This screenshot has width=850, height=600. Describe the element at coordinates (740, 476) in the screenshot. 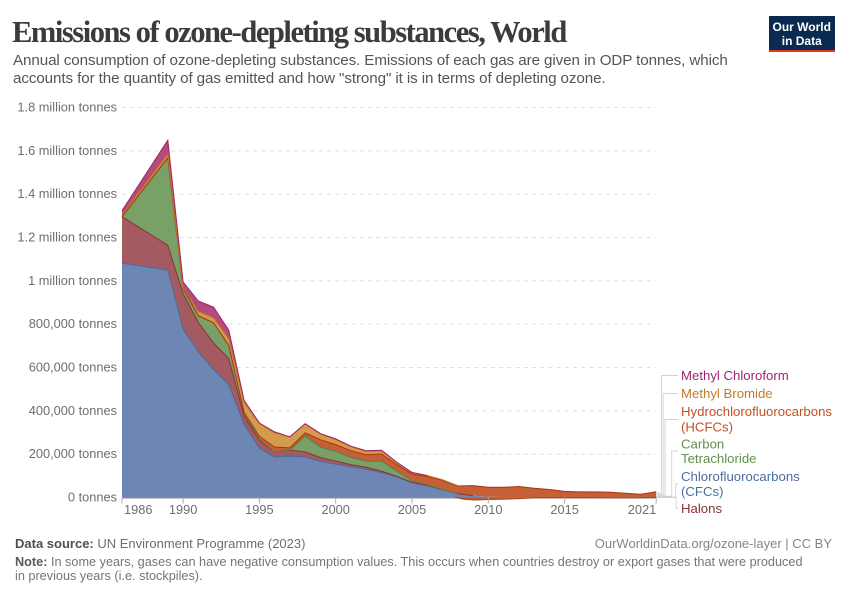

I see `svg-text: Chlorofluorocarbons` at that location.